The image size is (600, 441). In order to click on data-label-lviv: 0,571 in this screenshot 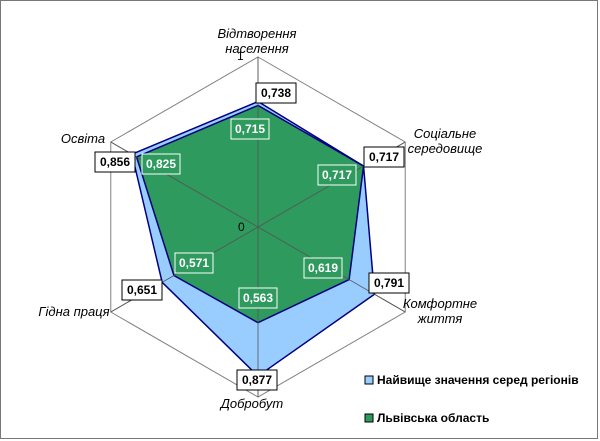, I will do `click(194, 263)`.